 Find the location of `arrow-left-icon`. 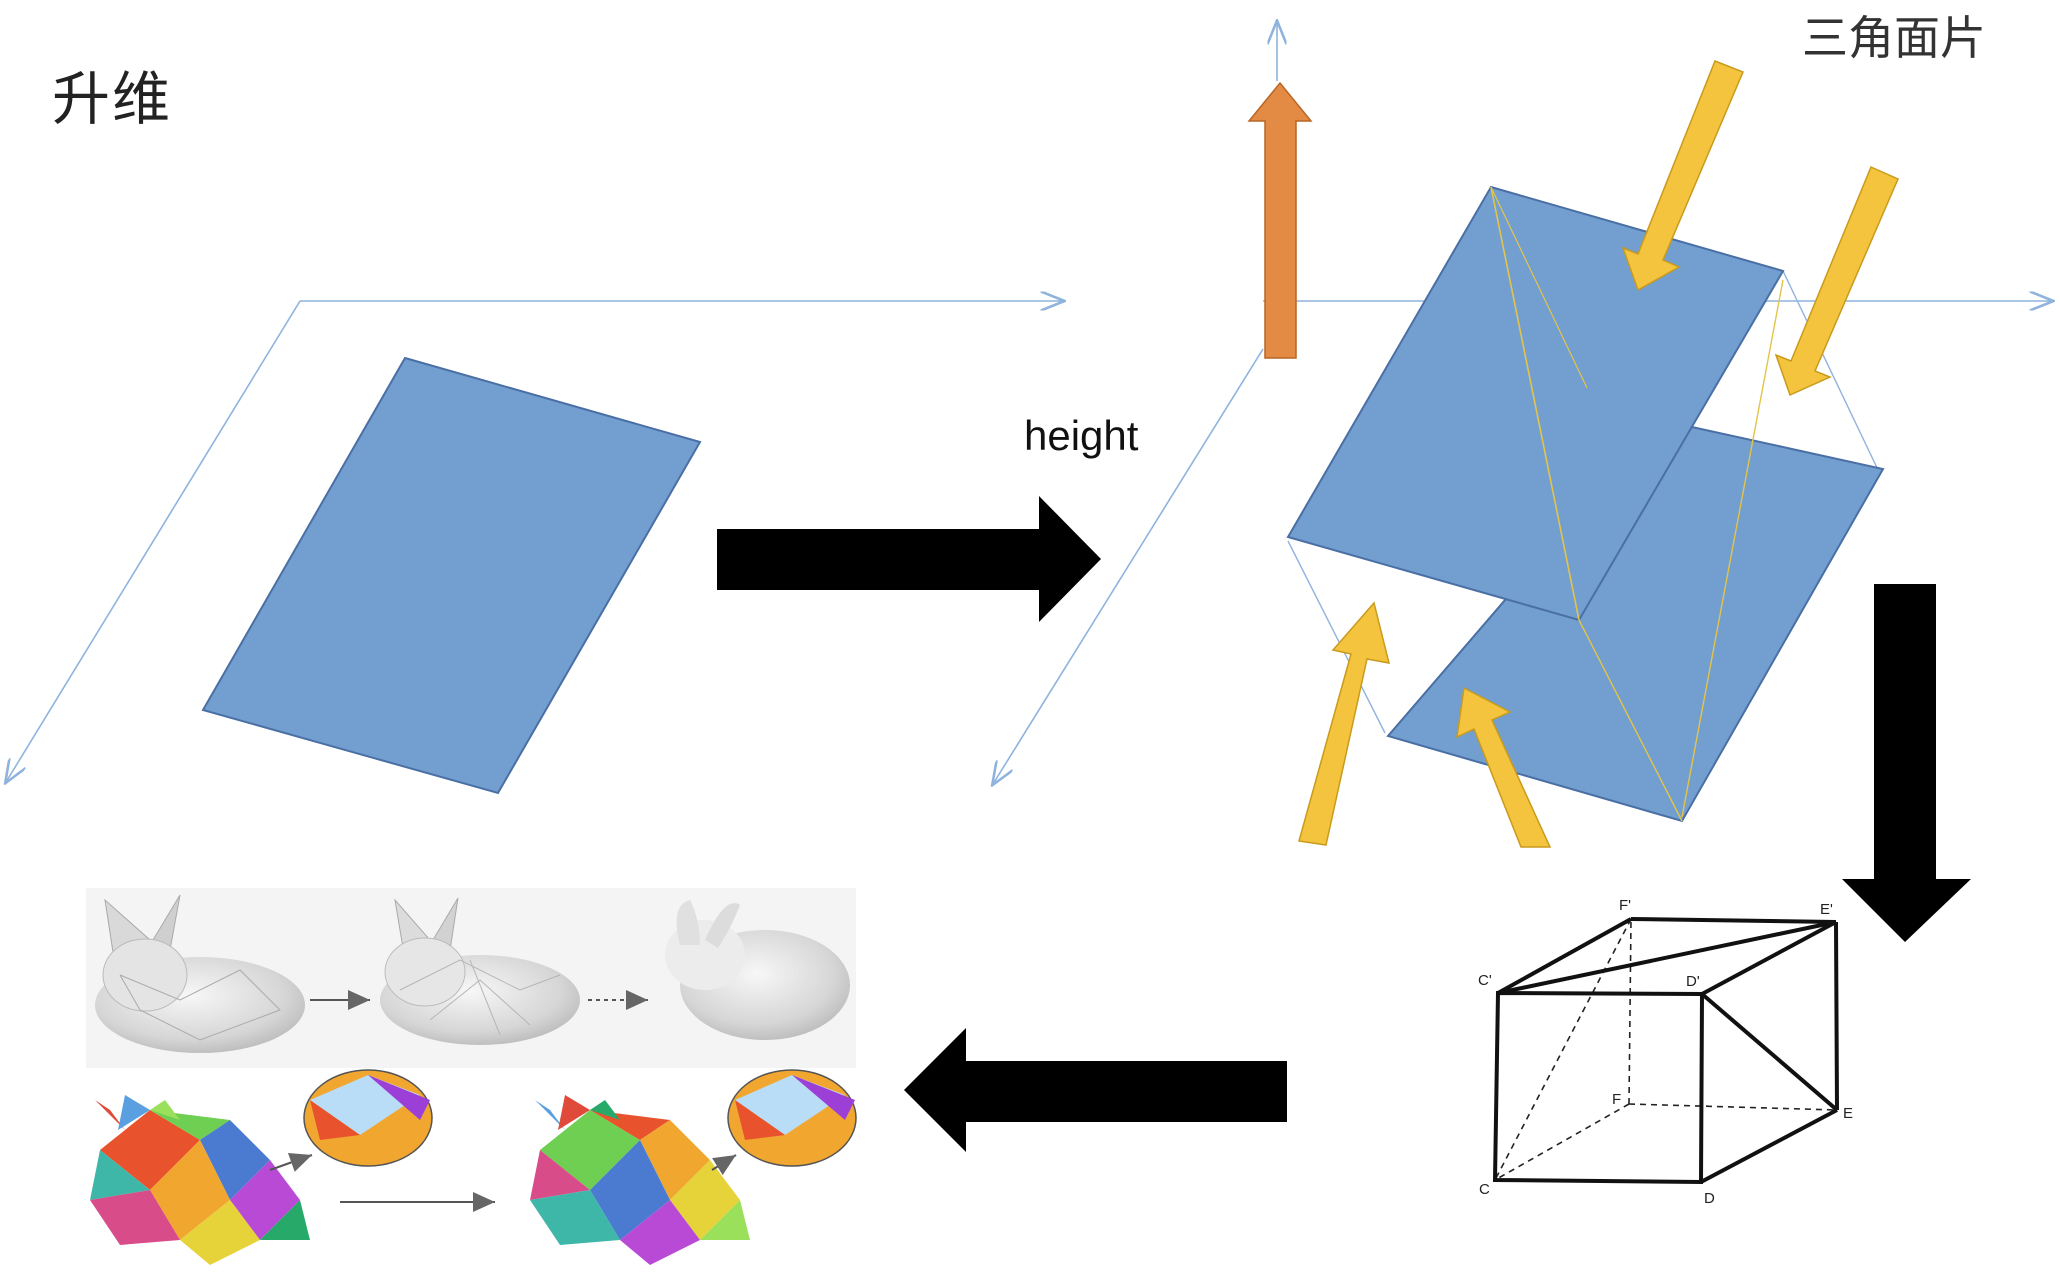

arrow-left-icon is located at coordinates (1095, 1090).